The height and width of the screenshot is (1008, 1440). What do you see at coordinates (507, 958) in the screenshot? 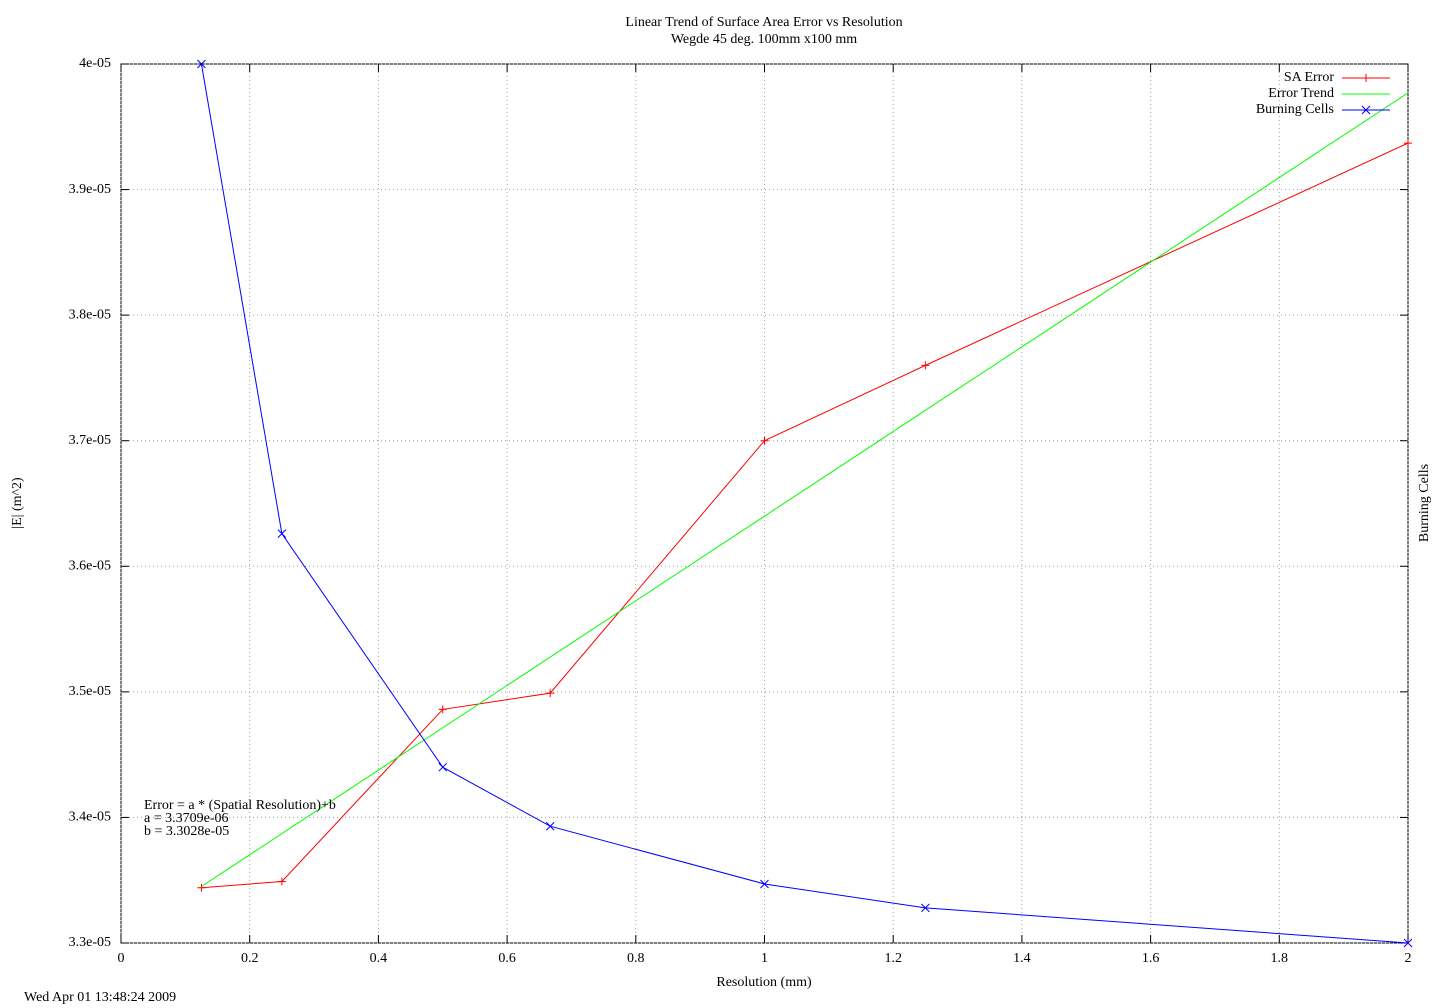
I see `x-tick-label: 0.6` at bounding box center [507, 958].